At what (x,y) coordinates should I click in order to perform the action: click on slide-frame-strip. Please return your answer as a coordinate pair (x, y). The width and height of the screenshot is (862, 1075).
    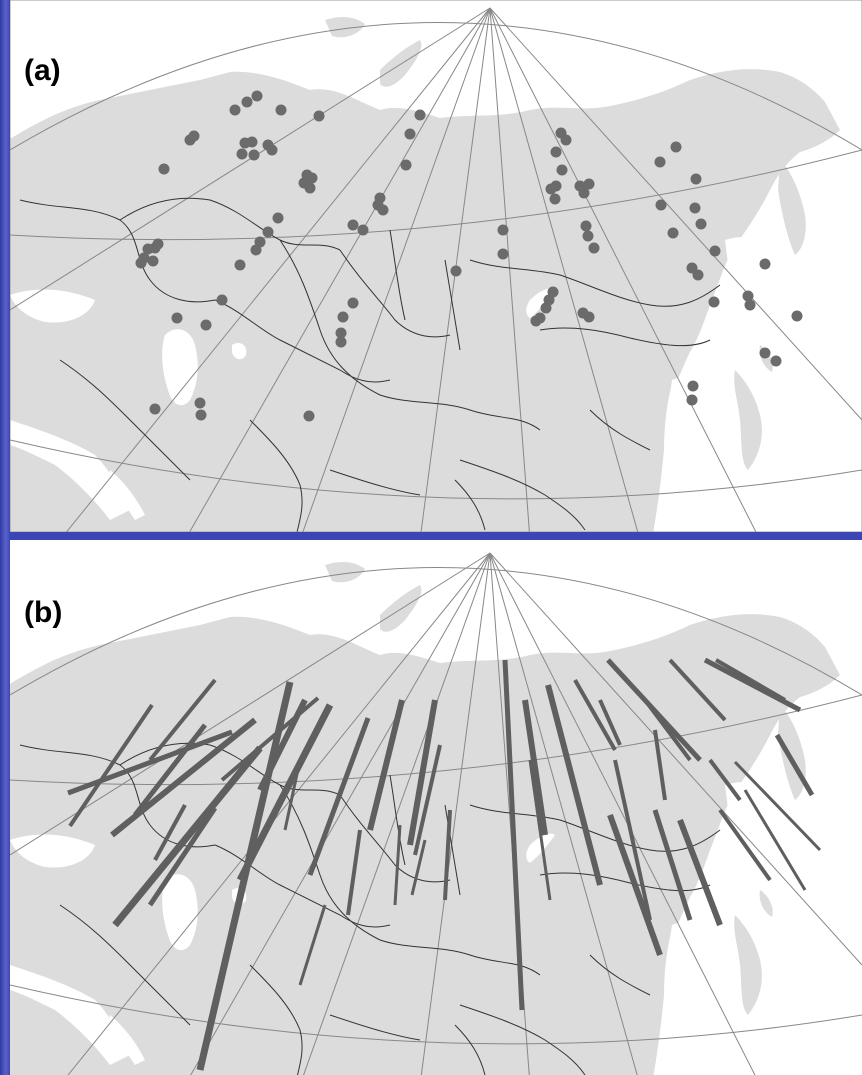
    Looking at the image, I should click on (5, 537).